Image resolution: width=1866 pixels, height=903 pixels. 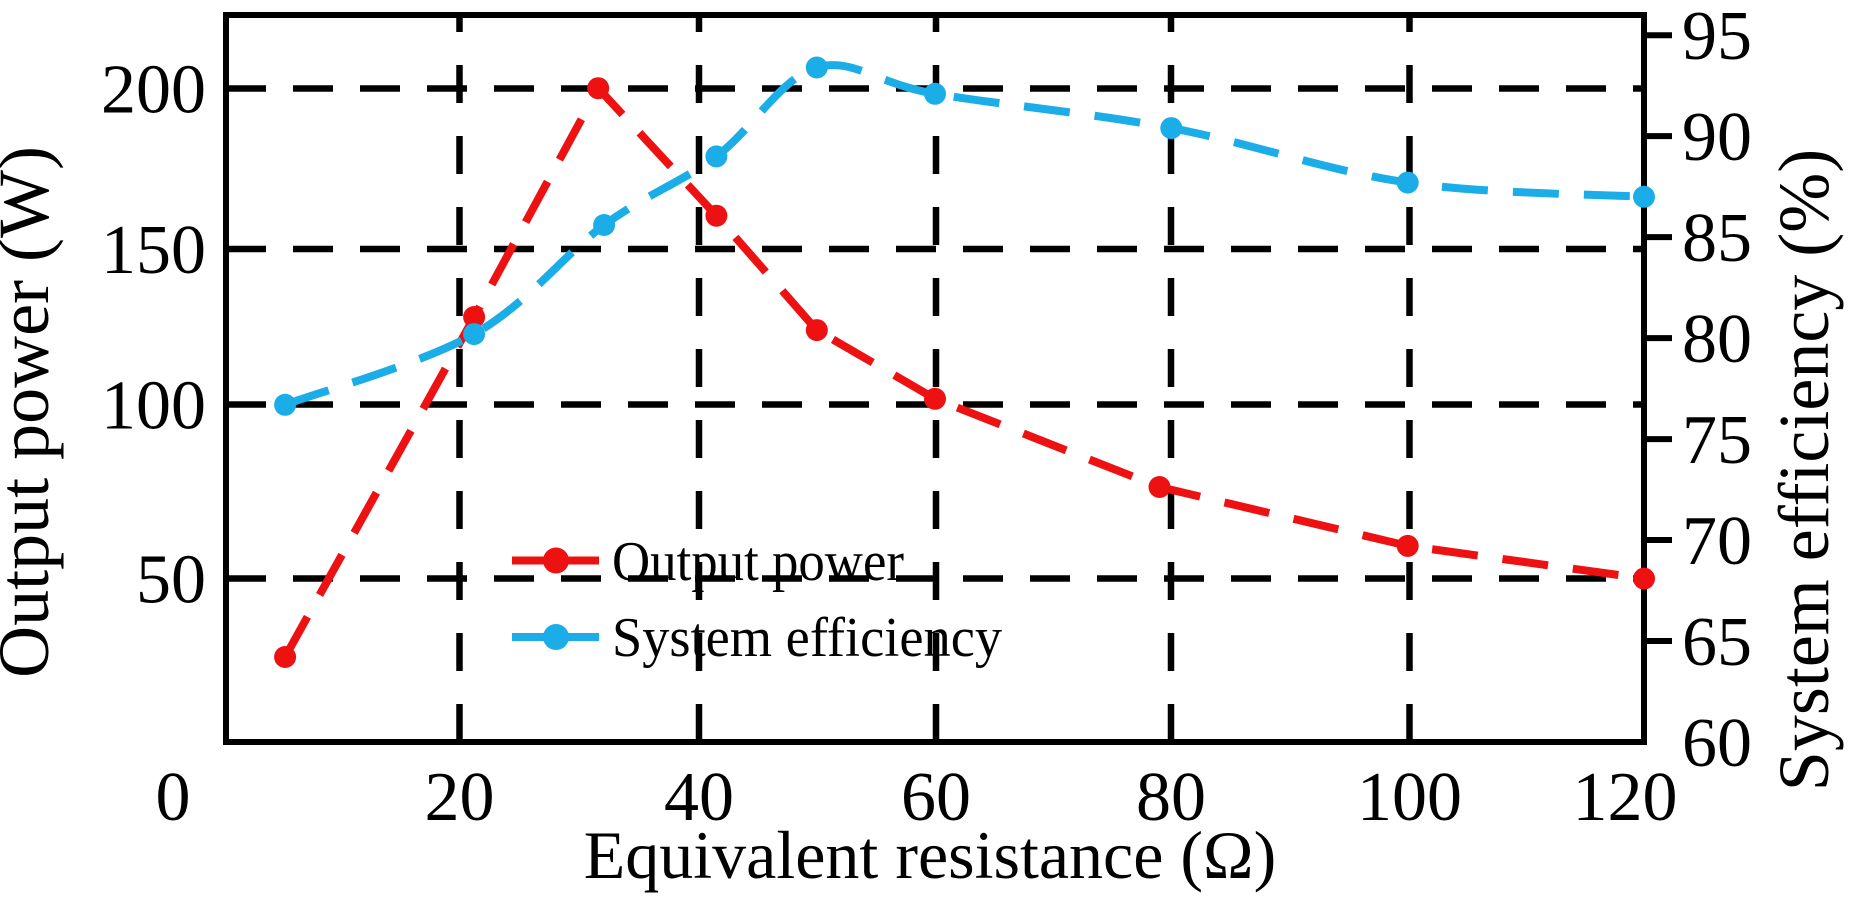 I want to click on legend-label-output-power: Output power, so click(x=758, y=562).